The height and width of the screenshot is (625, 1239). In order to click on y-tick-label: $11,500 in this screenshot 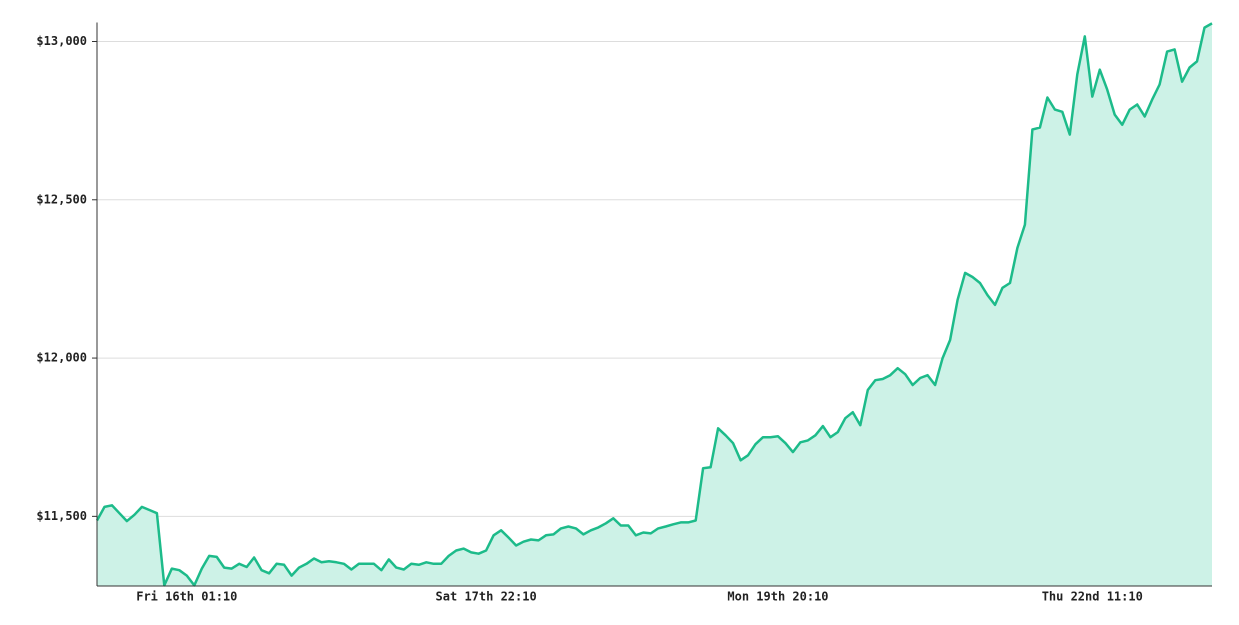, I will do `click(61, 516)`.